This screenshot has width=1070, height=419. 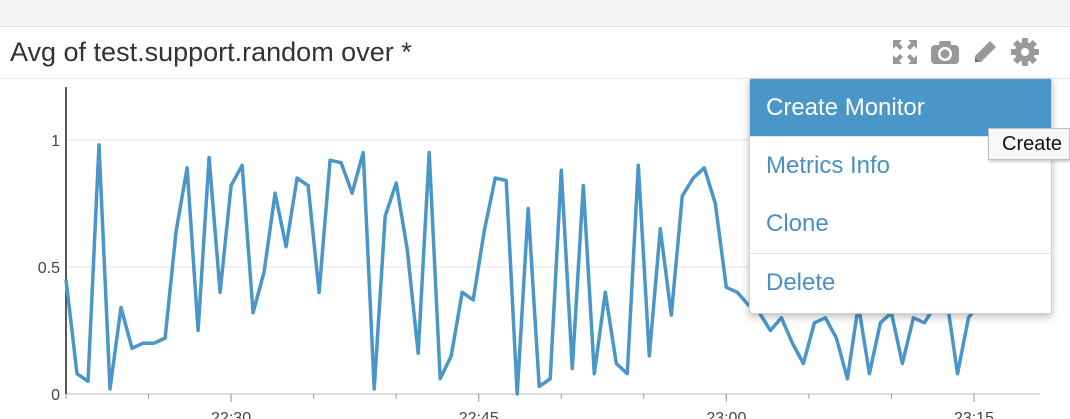 I want to click on widget-header: Avg of test.support.random over *, so click(x=535, y=53).